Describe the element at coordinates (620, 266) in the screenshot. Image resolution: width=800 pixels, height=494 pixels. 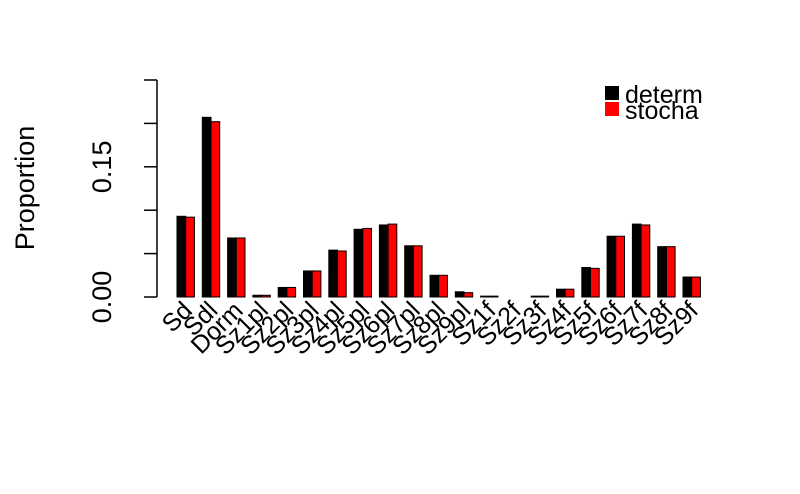
I see `bar-stocha-Sz6f` at that location.